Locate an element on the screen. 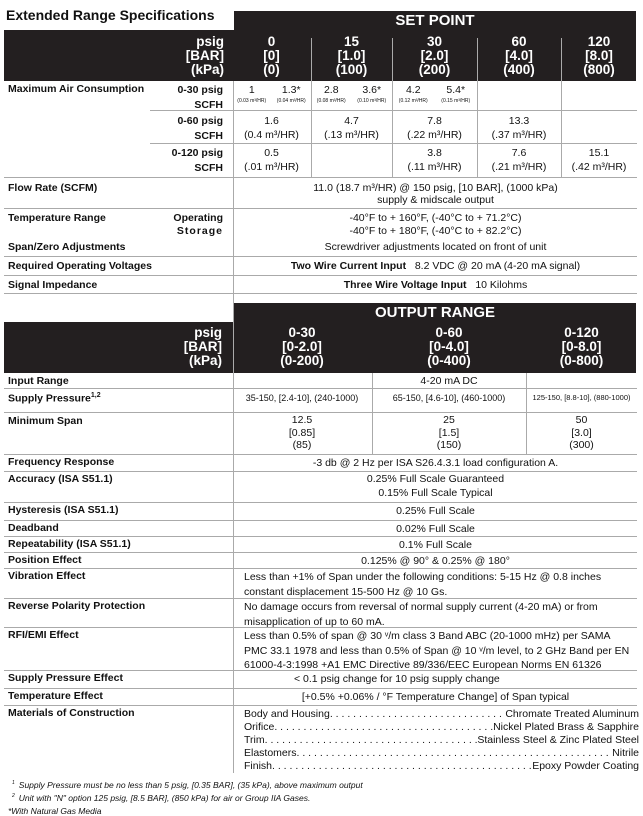 The height and width of the screenshot is (816, 643). materials-item: Trim Stainless Steel & Zinc Plated Steel is located at coordinates (441, 740).